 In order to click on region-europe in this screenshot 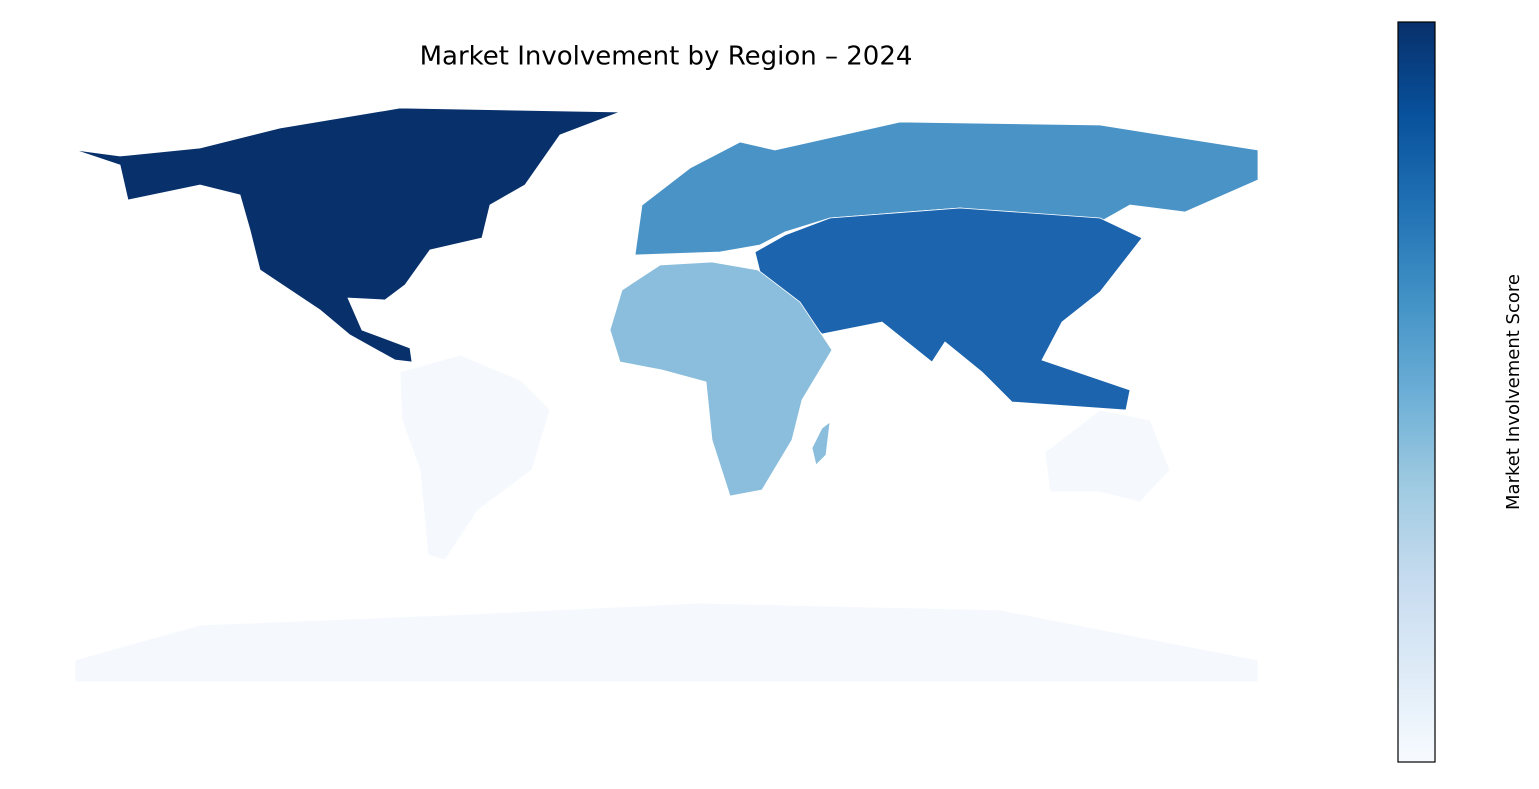, I will do `click(946, 188)`.